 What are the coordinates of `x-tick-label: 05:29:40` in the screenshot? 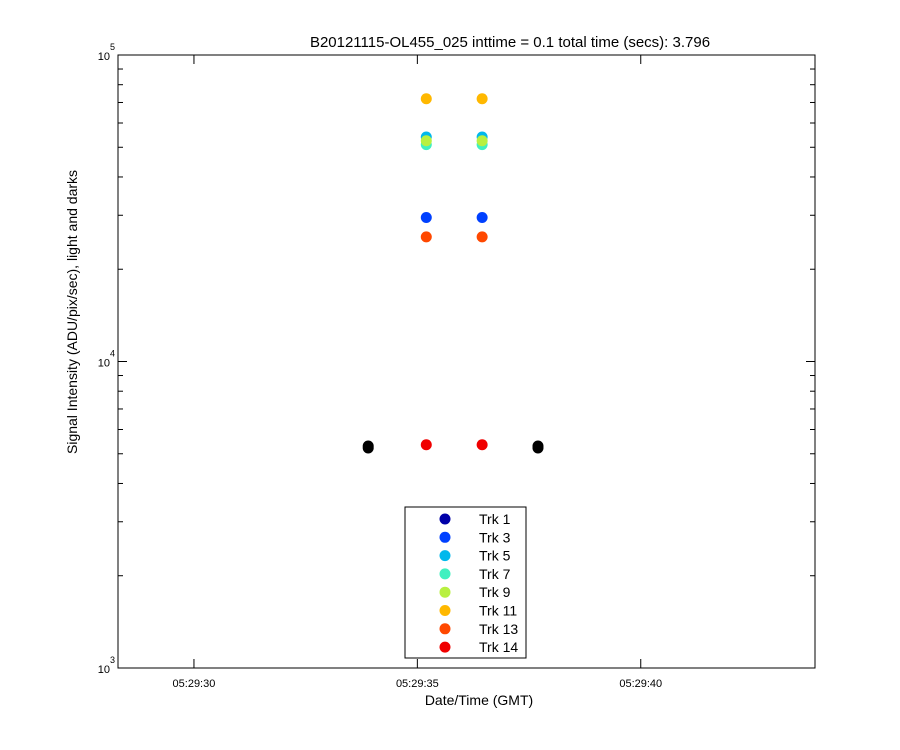 It's located at (640, 684).